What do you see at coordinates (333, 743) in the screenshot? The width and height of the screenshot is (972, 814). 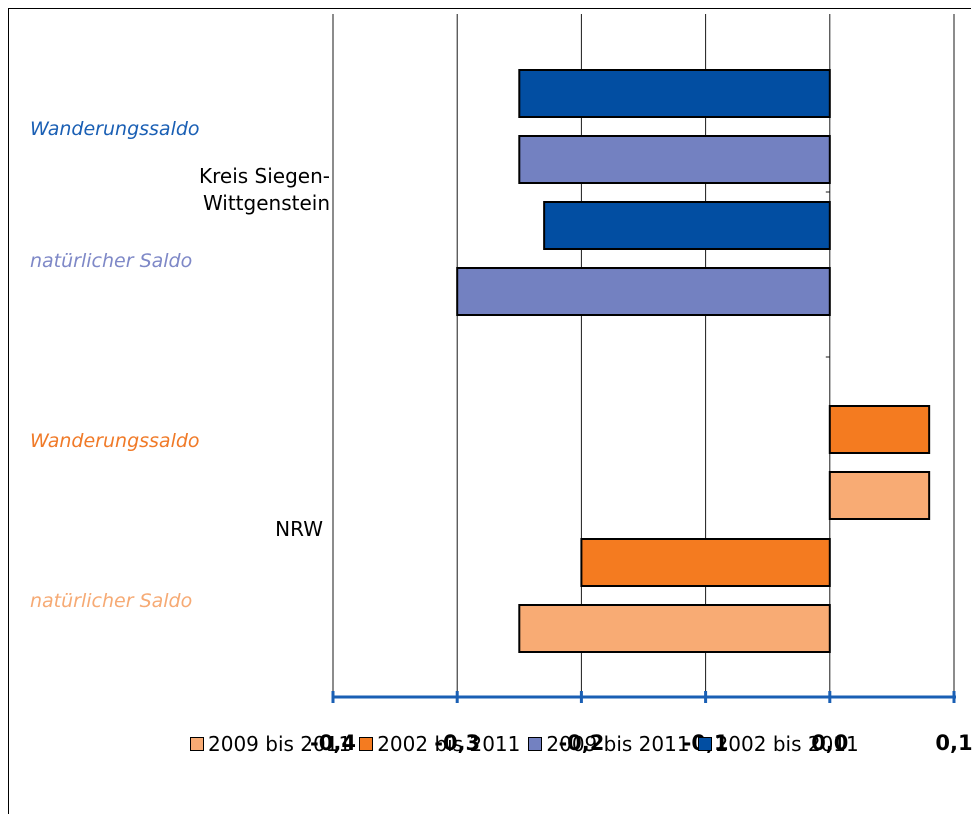 I see `x-tick-label: -0,4` at bounding box center [333, 743].